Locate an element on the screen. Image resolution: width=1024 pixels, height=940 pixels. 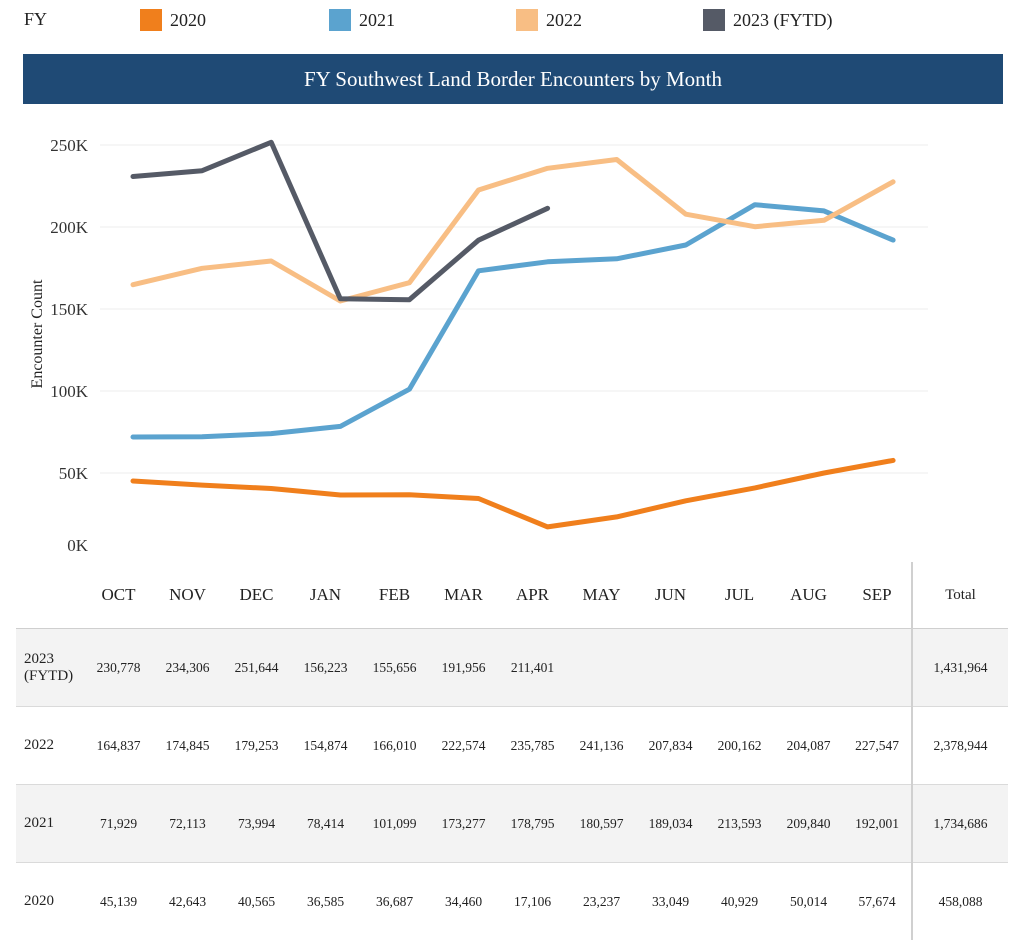
y-tick-label: 150K is located at coordinates (69, 309).